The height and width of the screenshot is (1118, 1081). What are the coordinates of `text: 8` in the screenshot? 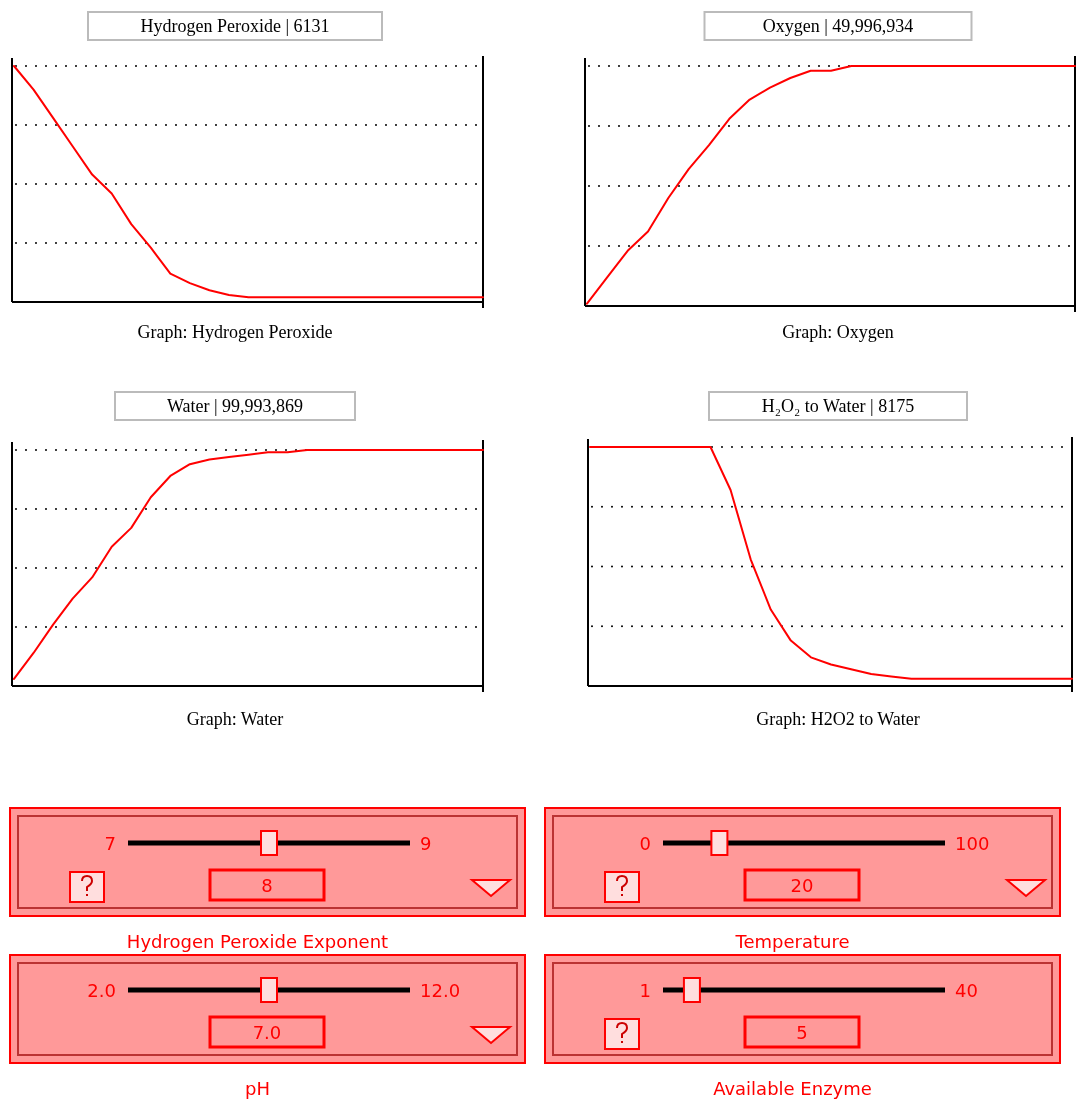 It's located at (267, 885).